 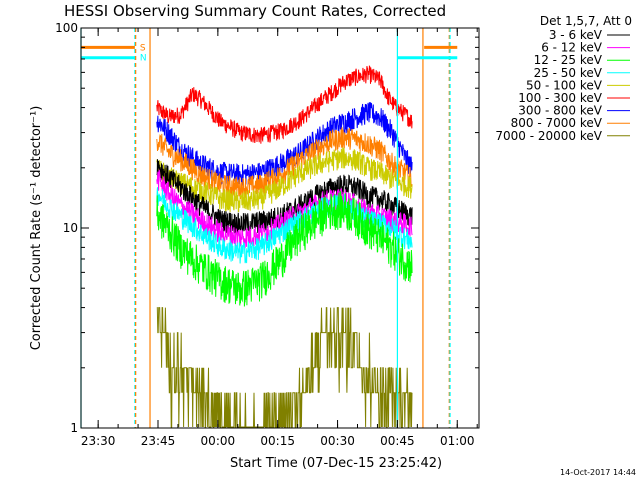 What do you see at coordinates (568, 73) in the screenshot?
I see `legend-label: 25 - 50 keV` at bounding box center [568, 73].